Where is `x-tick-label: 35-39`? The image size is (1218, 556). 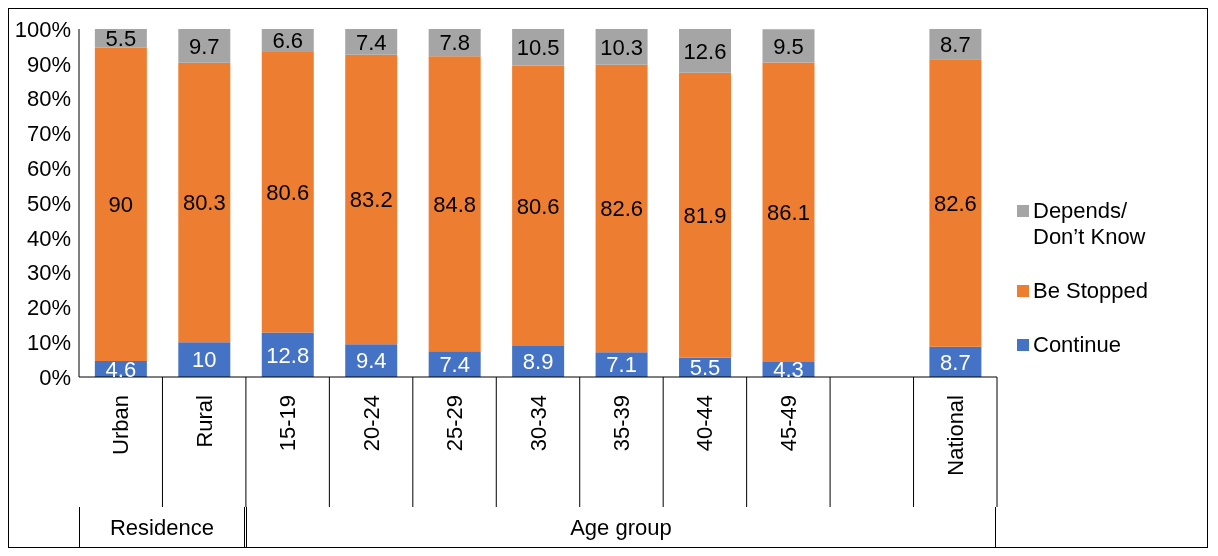 x-tick-label: 35-39 is located at coordinates (621, 423).